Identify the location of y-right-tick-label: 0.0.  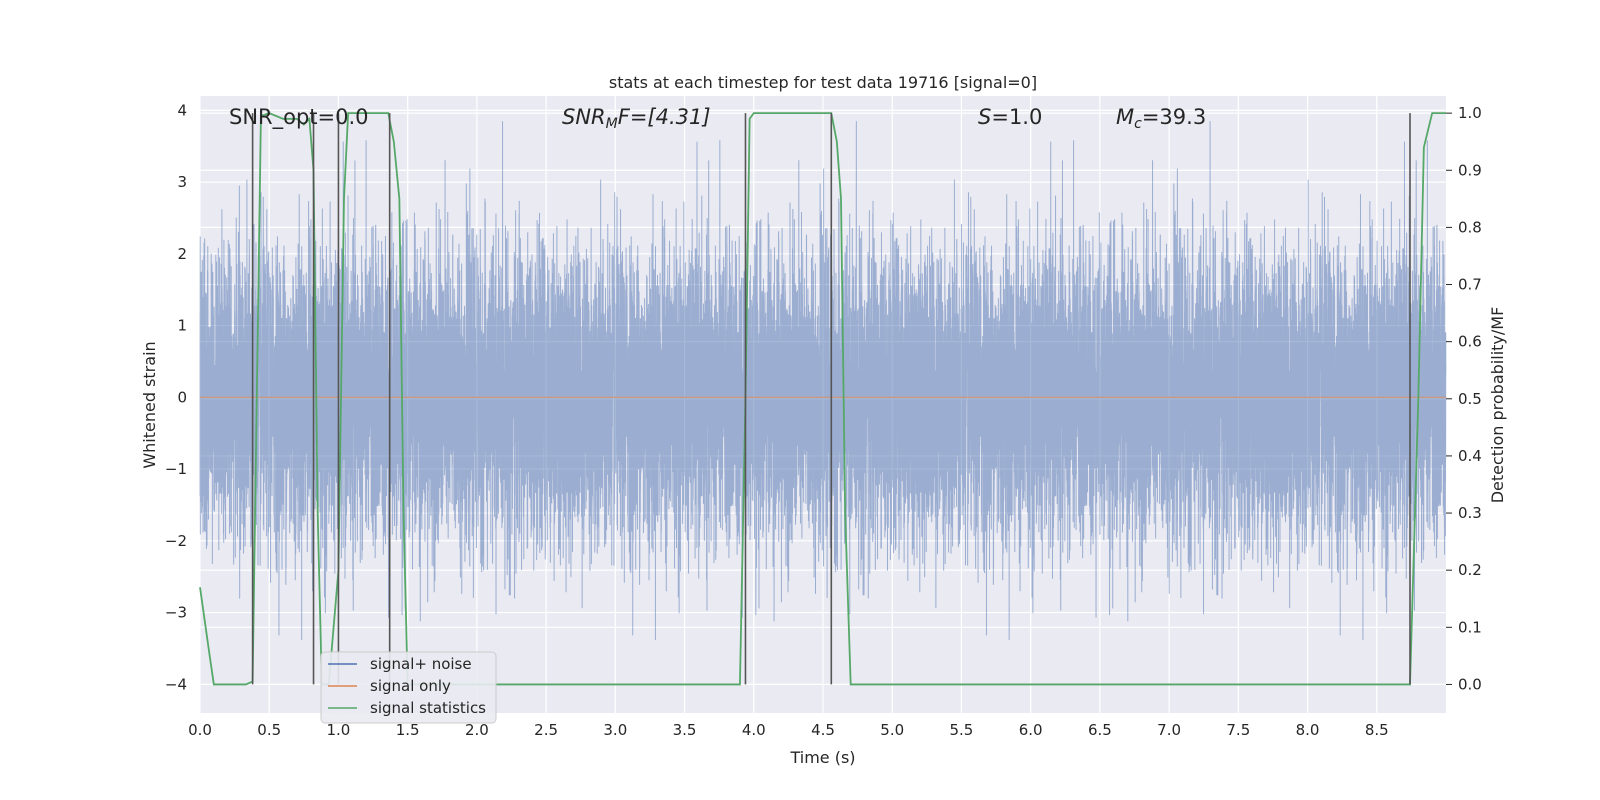
(1470, 684).